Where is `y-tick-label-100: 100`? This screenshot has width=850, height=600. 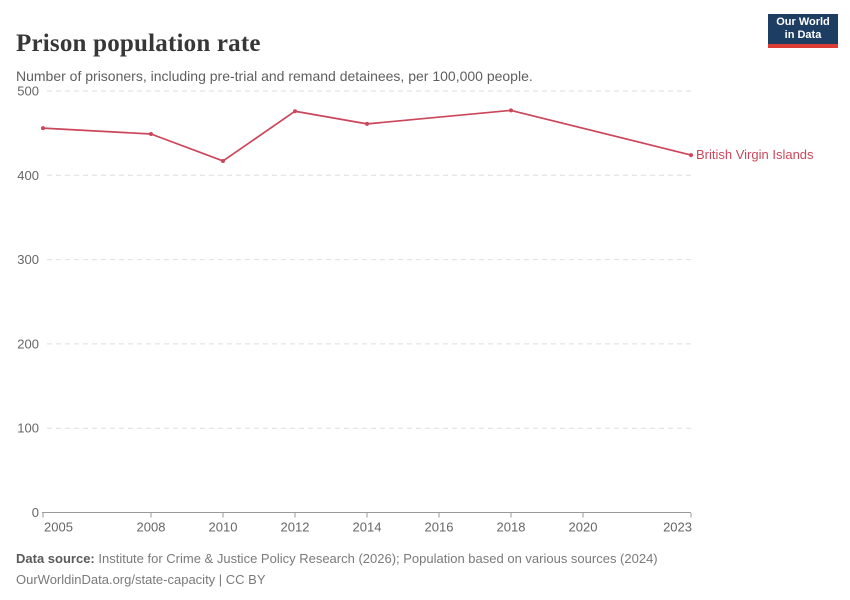
y-tick-label-100: 100 is located at coordinates (28, 428).